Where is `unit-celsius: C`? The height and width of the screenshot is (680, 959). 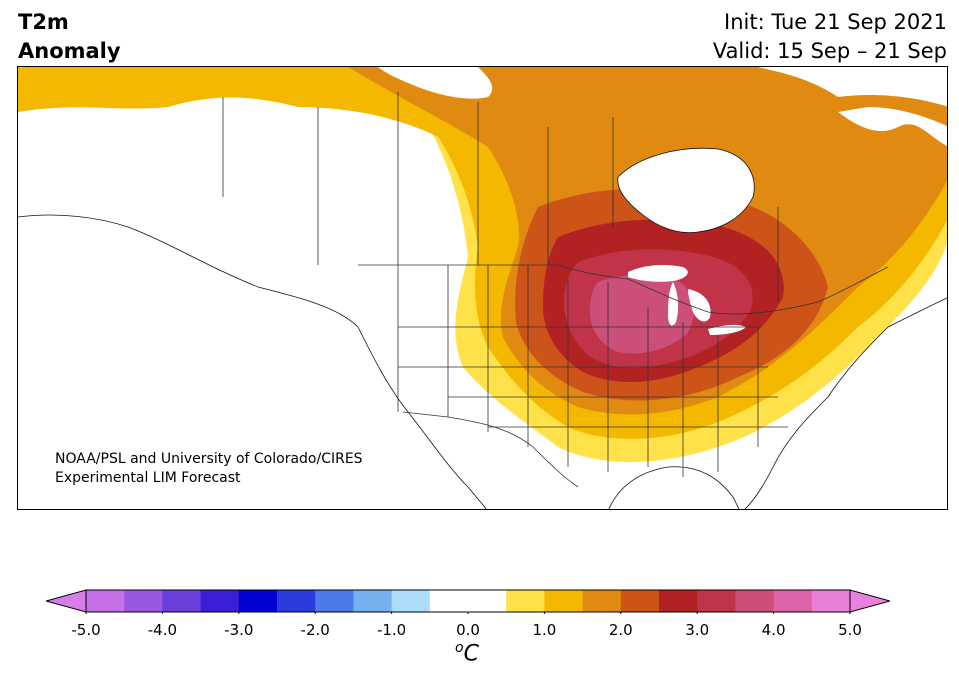 unit-celsius: C is located at coordinates (471, 654).